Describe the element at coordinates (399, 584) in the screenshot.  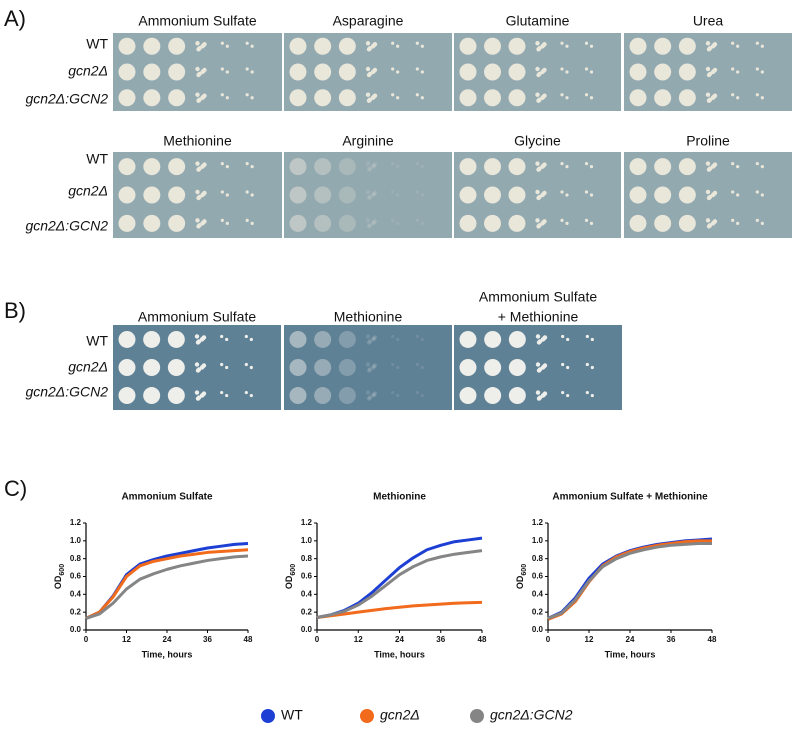
I see `series-line` at that location.